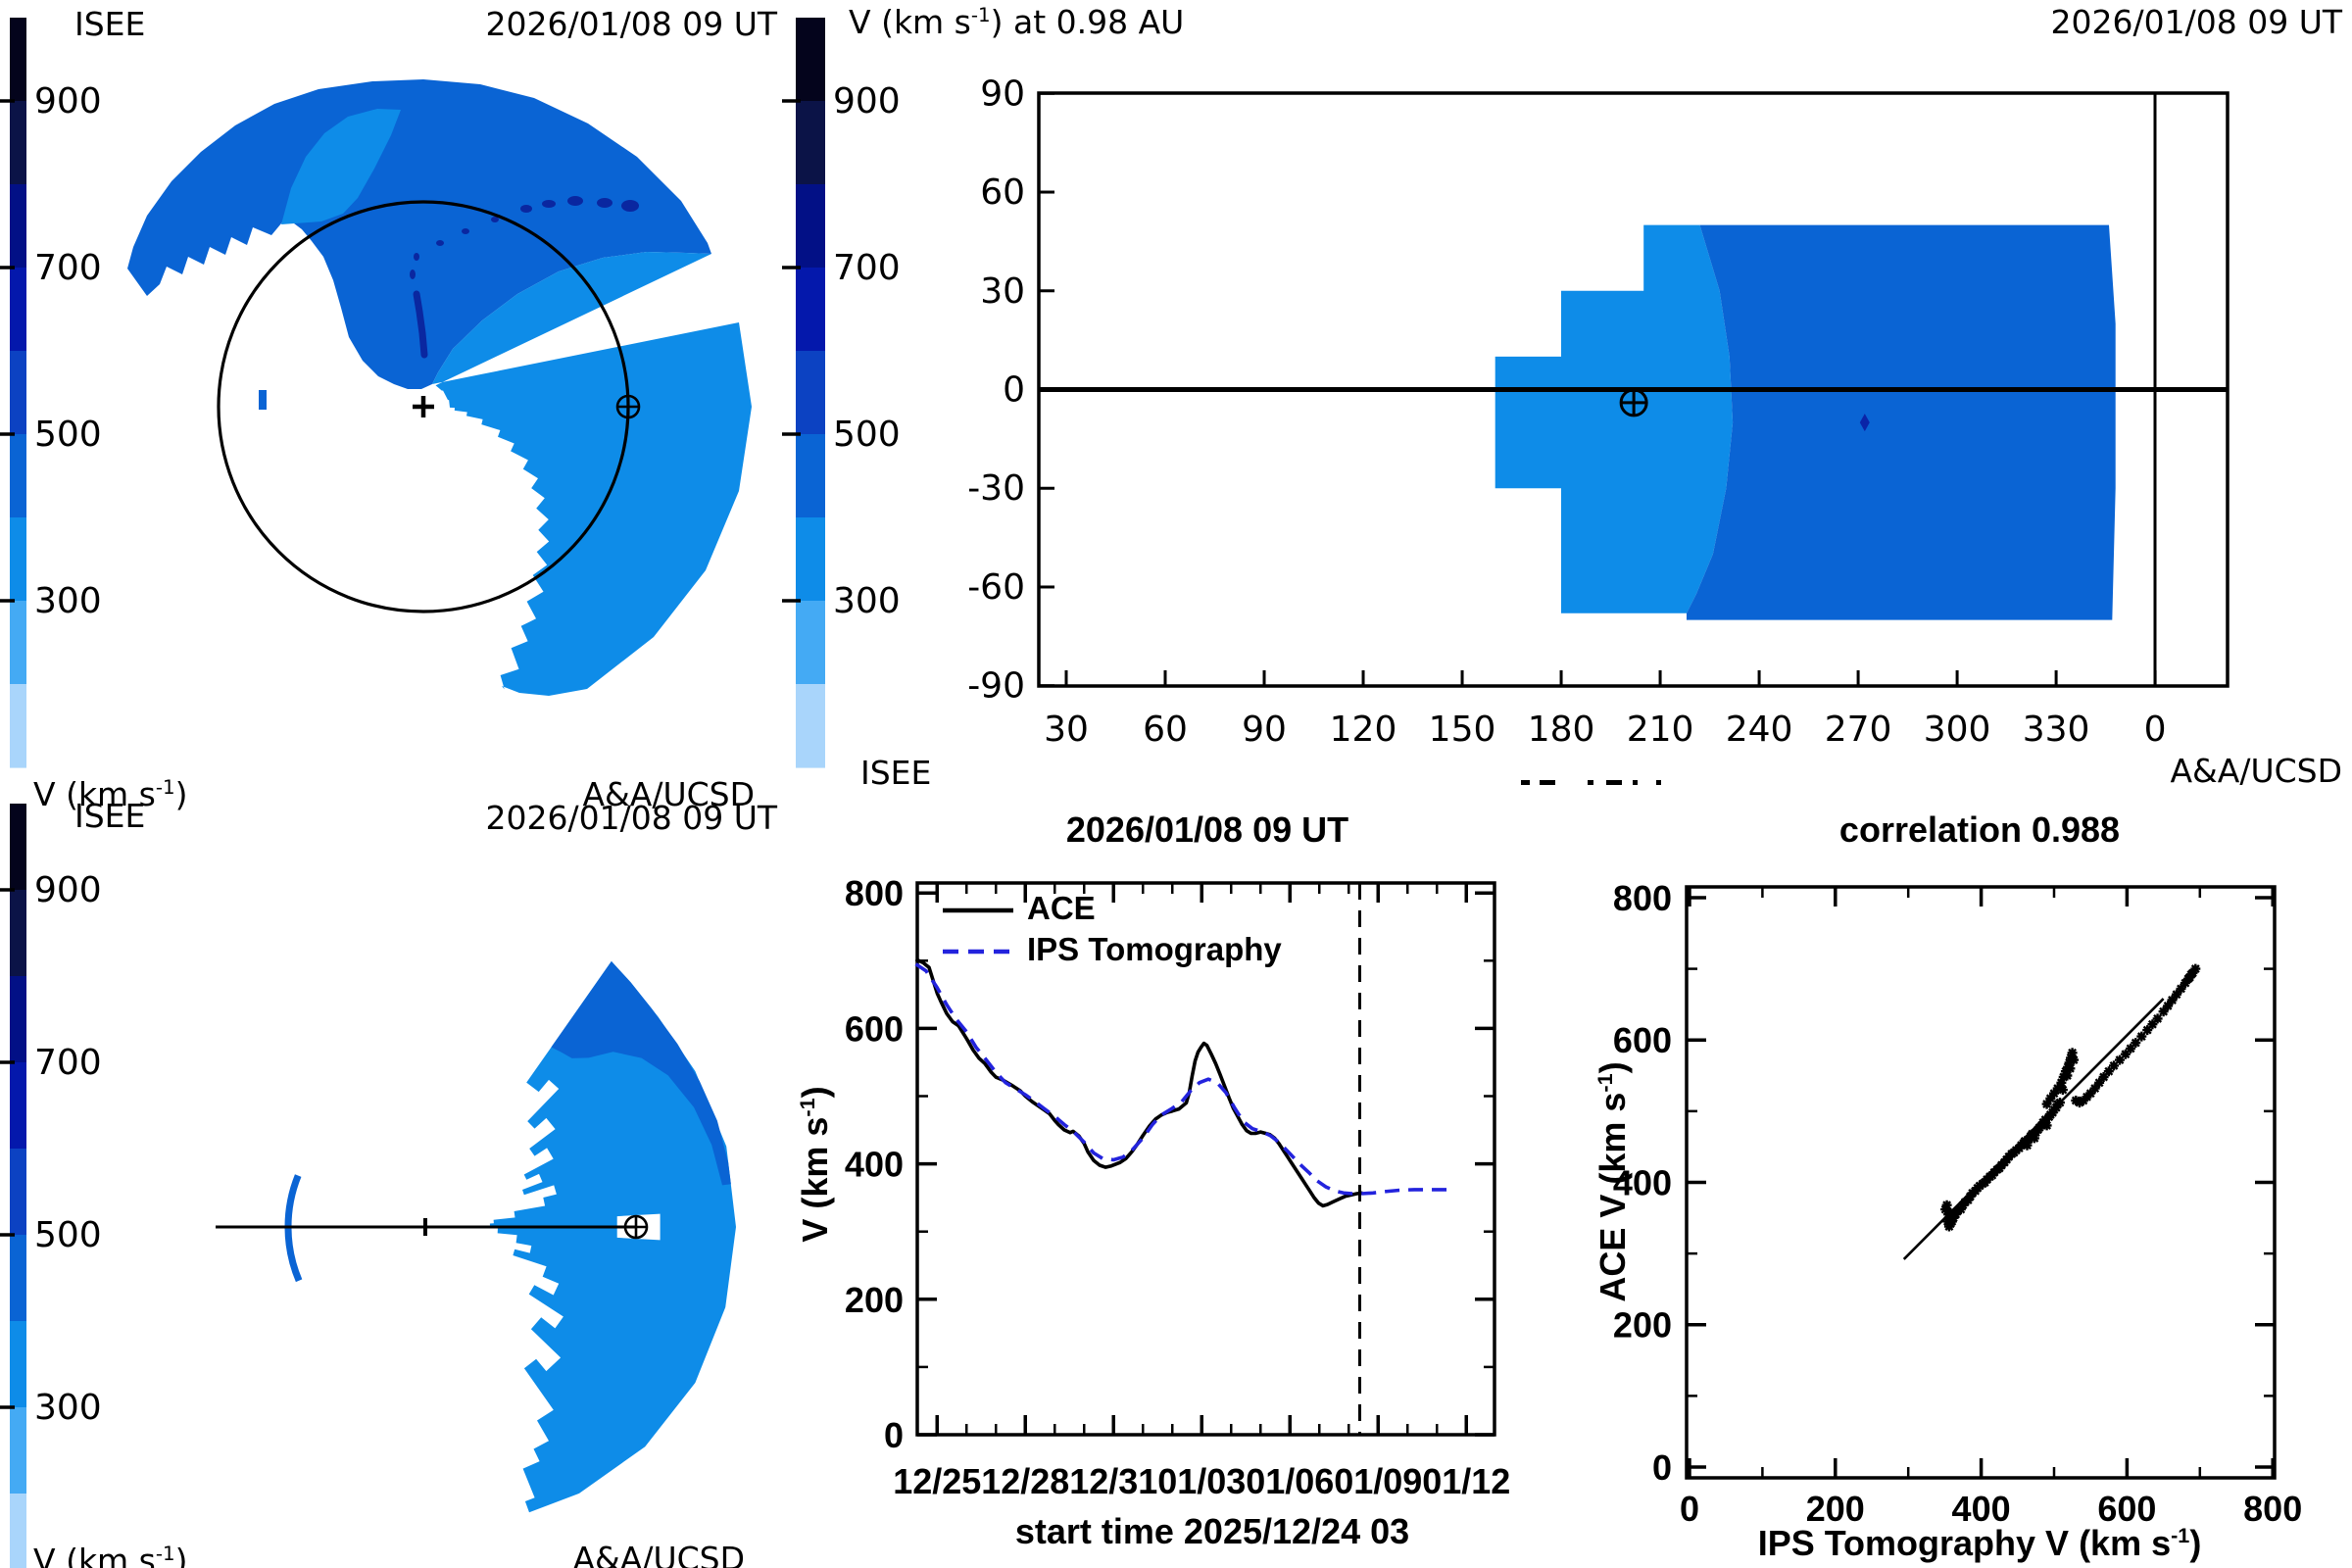  I want to click on map-slow-speed-region, so click(1614, 418).